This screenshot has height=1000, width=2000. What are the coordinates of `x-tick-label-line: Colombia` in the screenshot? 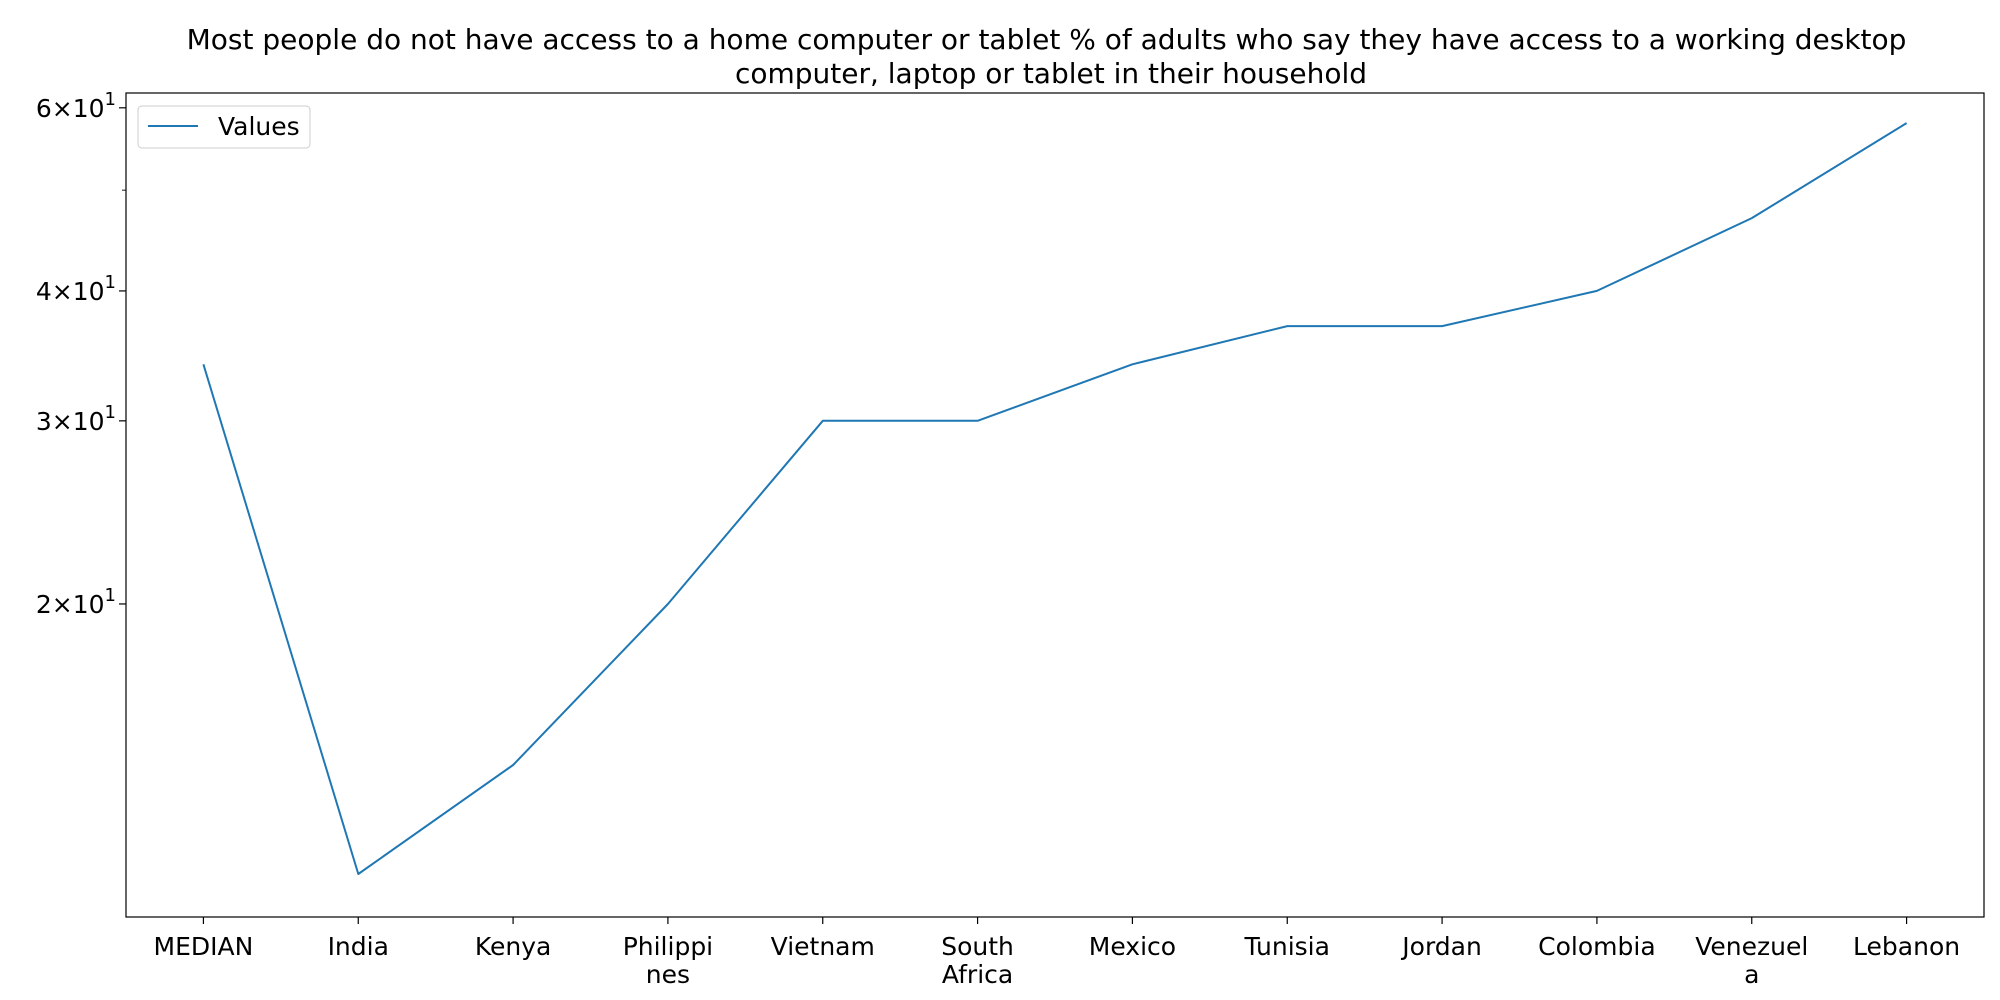 It's located at (1596, 946).